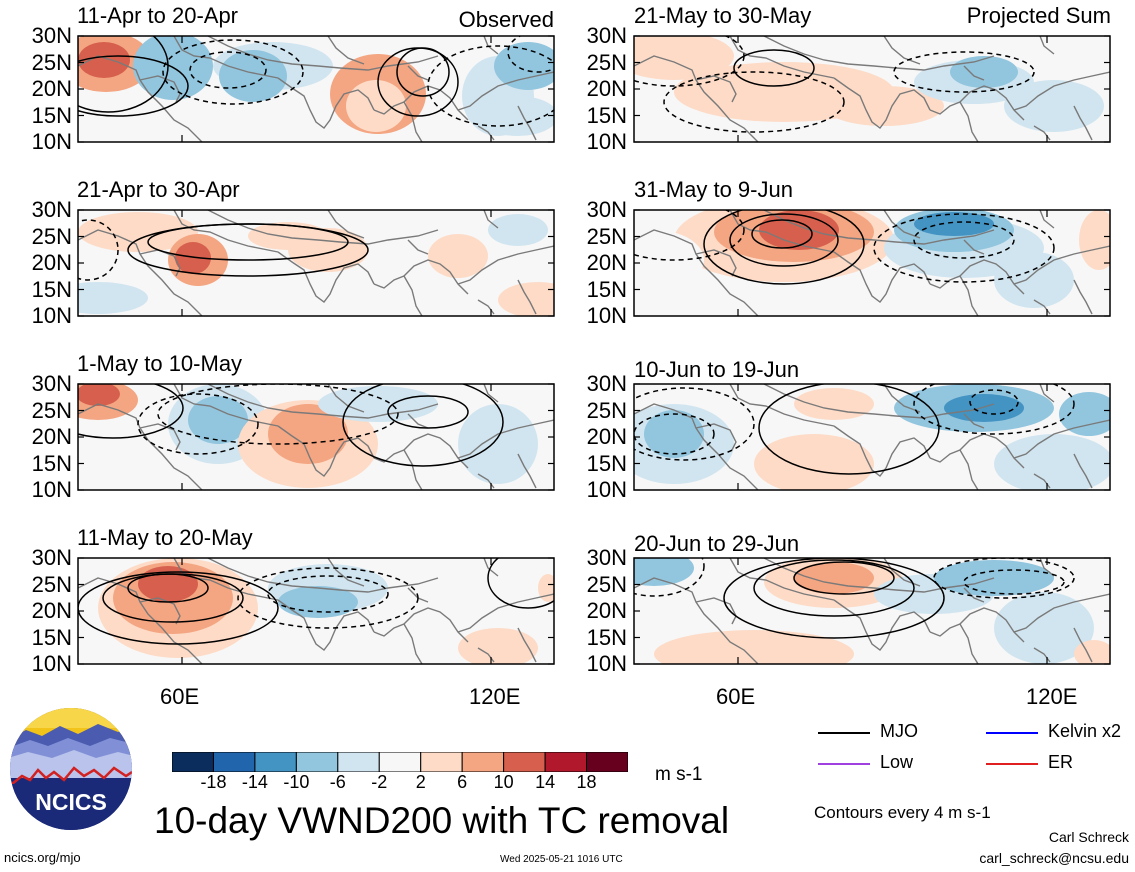 This screenshot has height=872, width=1135. I want to click on footer-timestamp: Wed 2025-05-21 1016 UTC, so click(561, 859).